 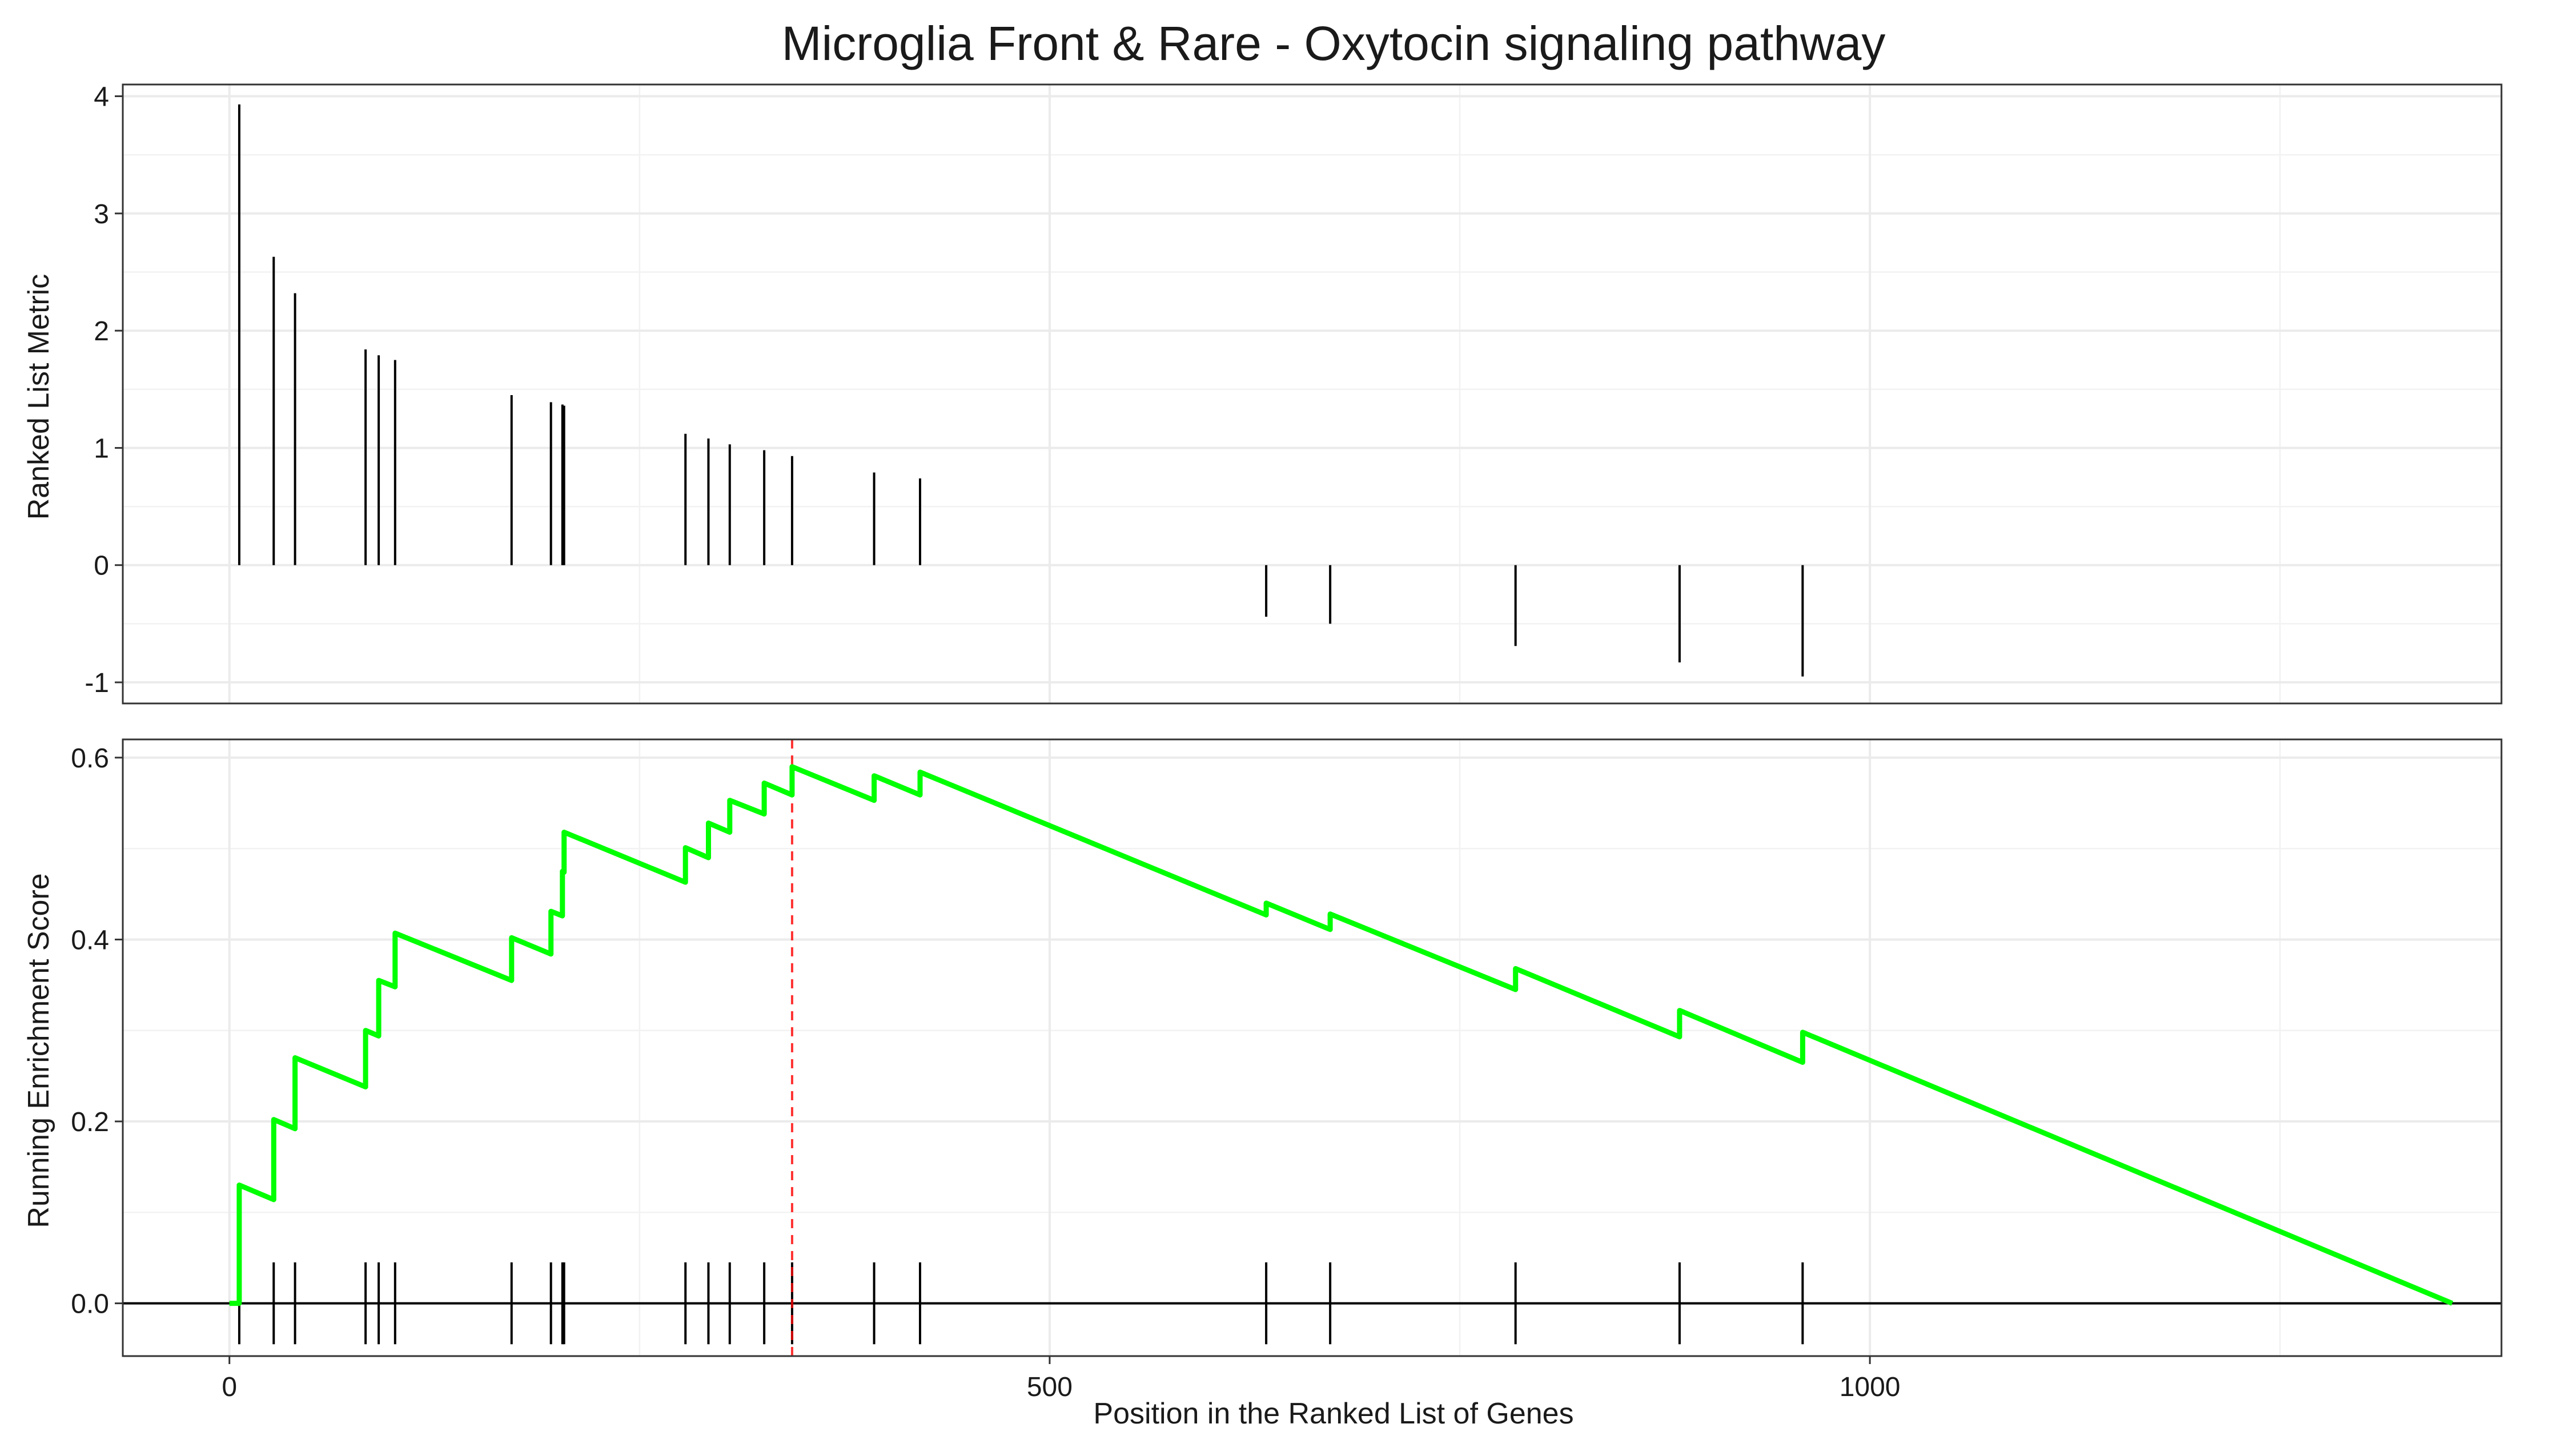 I want to click on top-y-tick-label: 1, so click(x=101, y=448).